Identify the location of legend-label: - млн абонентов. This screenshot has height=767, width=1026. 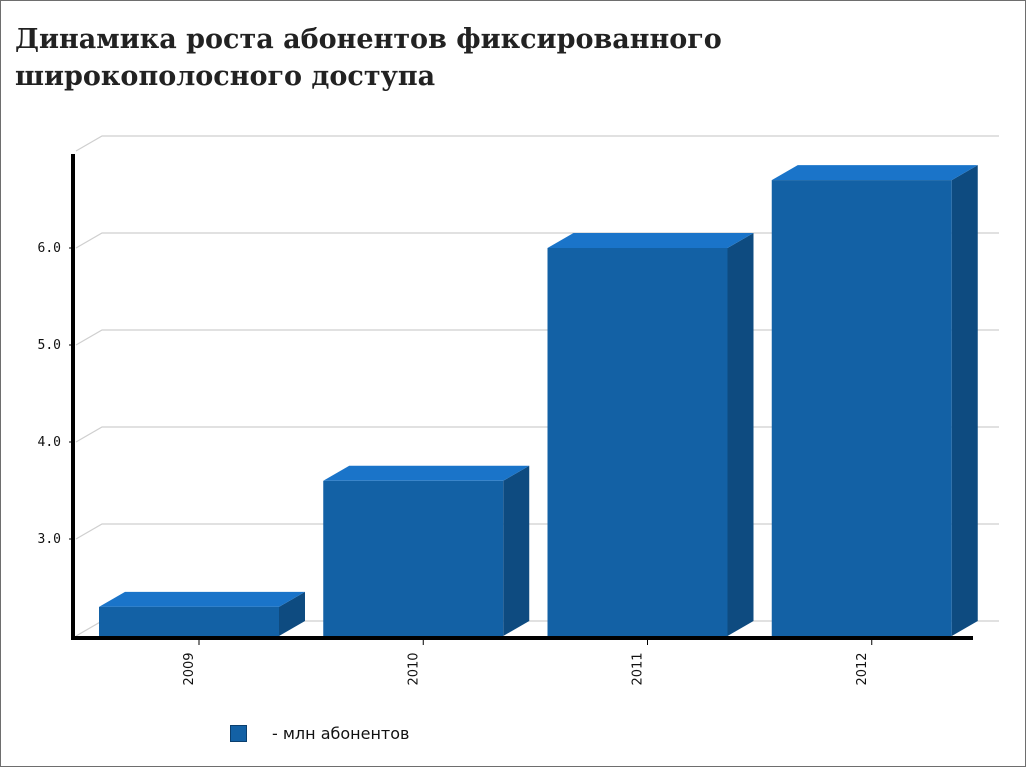
(341, 733).